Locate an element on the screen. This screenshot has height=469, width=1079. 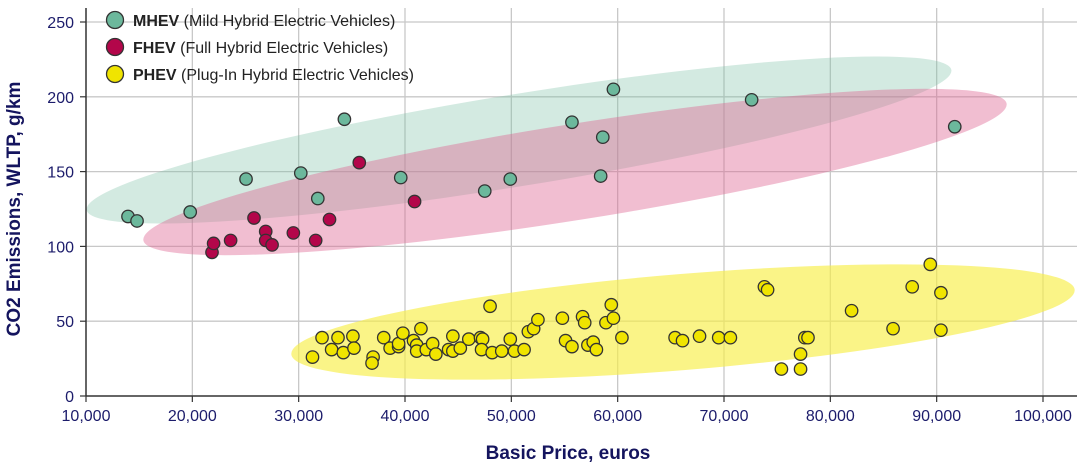
y-tick-label: 100 is located at coordinates (60, 247).